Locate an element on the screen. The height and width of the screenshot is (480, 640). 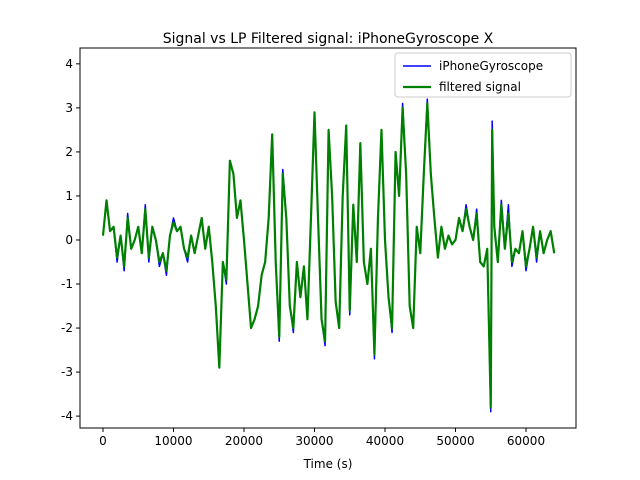
x-tick-label: 10000 is located at coordinates (173, 441).